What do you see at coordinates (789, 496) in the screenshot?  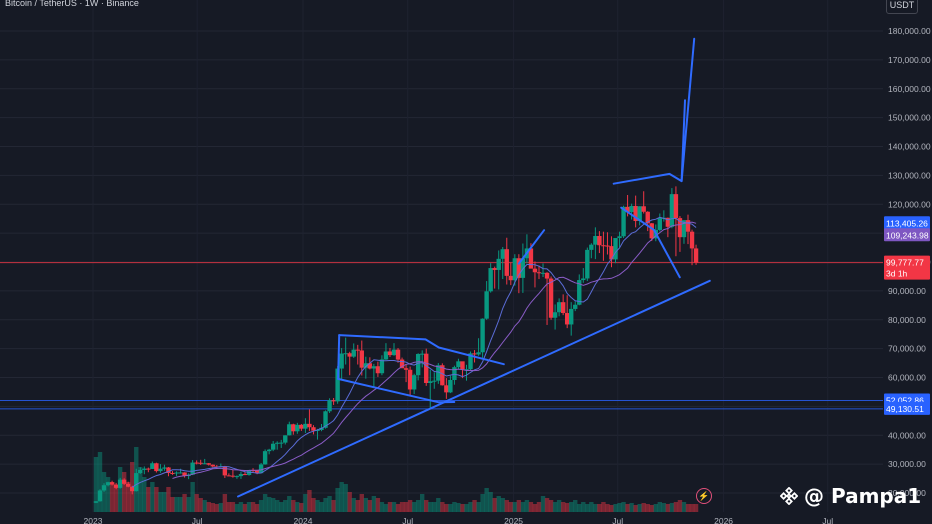 I see `binance-logo-icon` at bounding box center [789, 496].